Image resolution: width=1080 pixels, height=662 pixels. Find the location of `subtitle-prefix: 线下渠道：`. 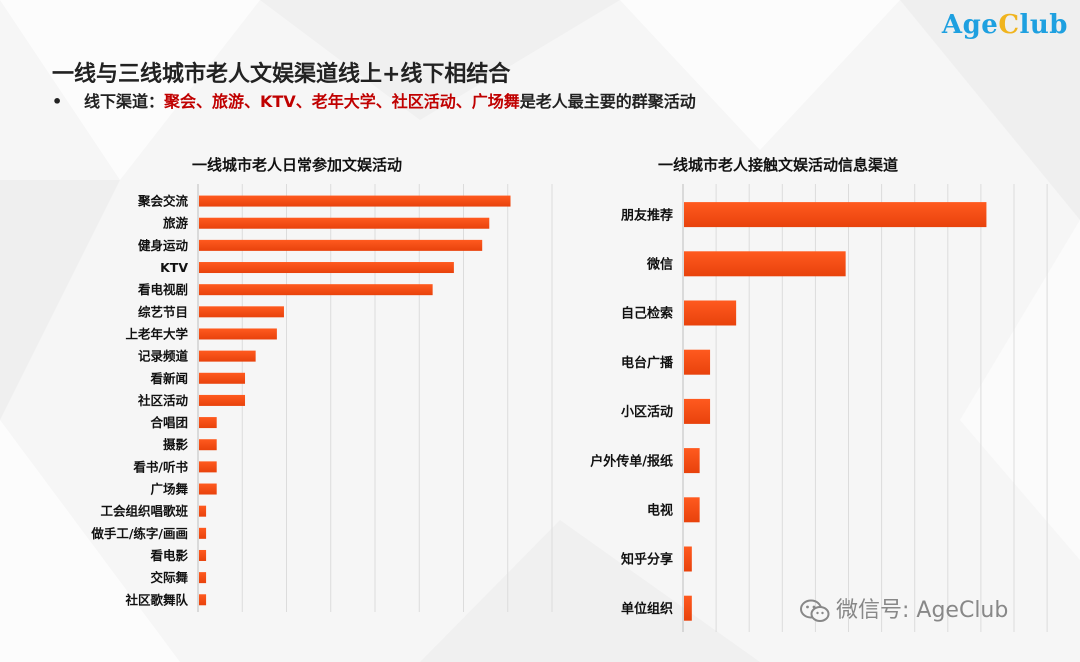

subtitle-prefix: 线下渠道： is located at coordinates (124, 101).